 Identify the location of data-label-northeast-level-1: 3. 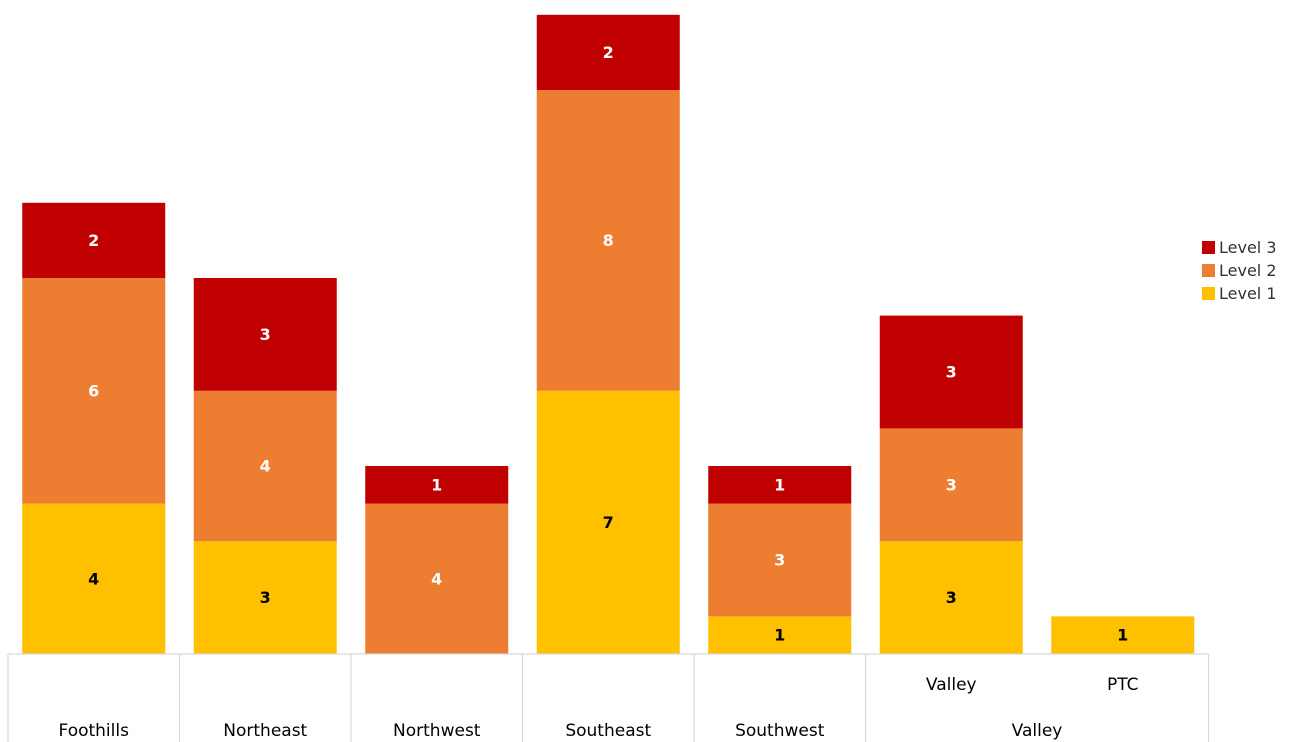
(265, 597).